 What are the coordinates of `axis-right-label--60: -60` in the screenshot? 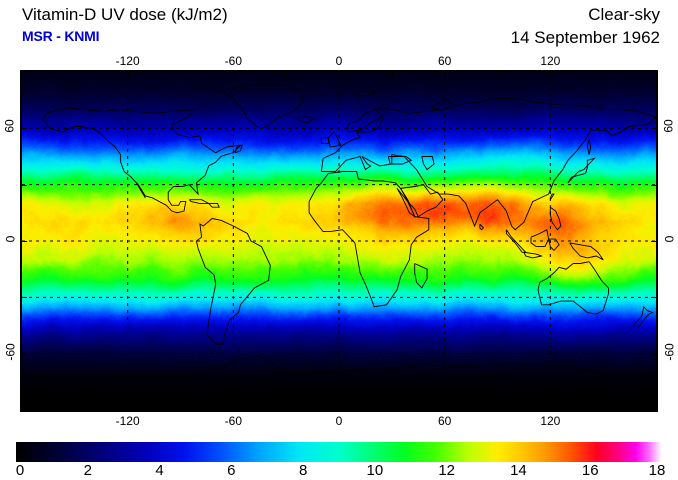 It's located at (669, 351).